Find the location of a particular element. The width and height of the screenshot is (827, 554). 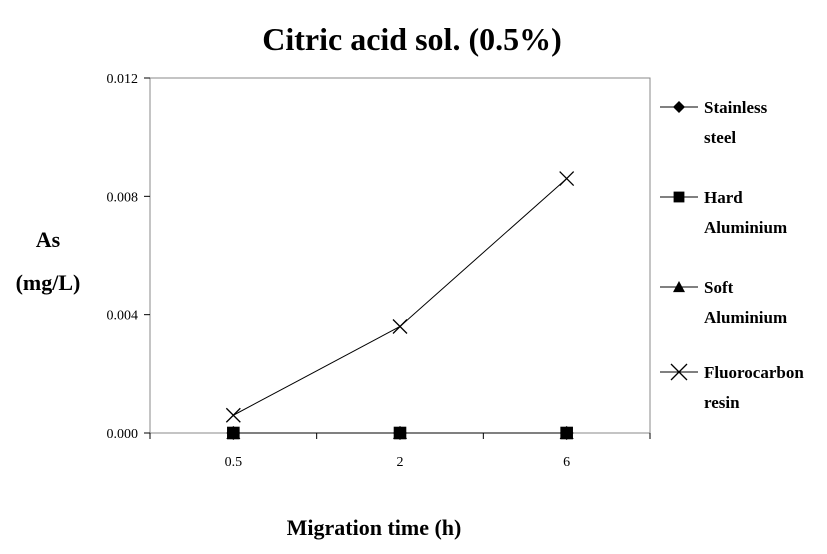

x-axis: 0.5 2 6 is located at coordinates (400, 451).